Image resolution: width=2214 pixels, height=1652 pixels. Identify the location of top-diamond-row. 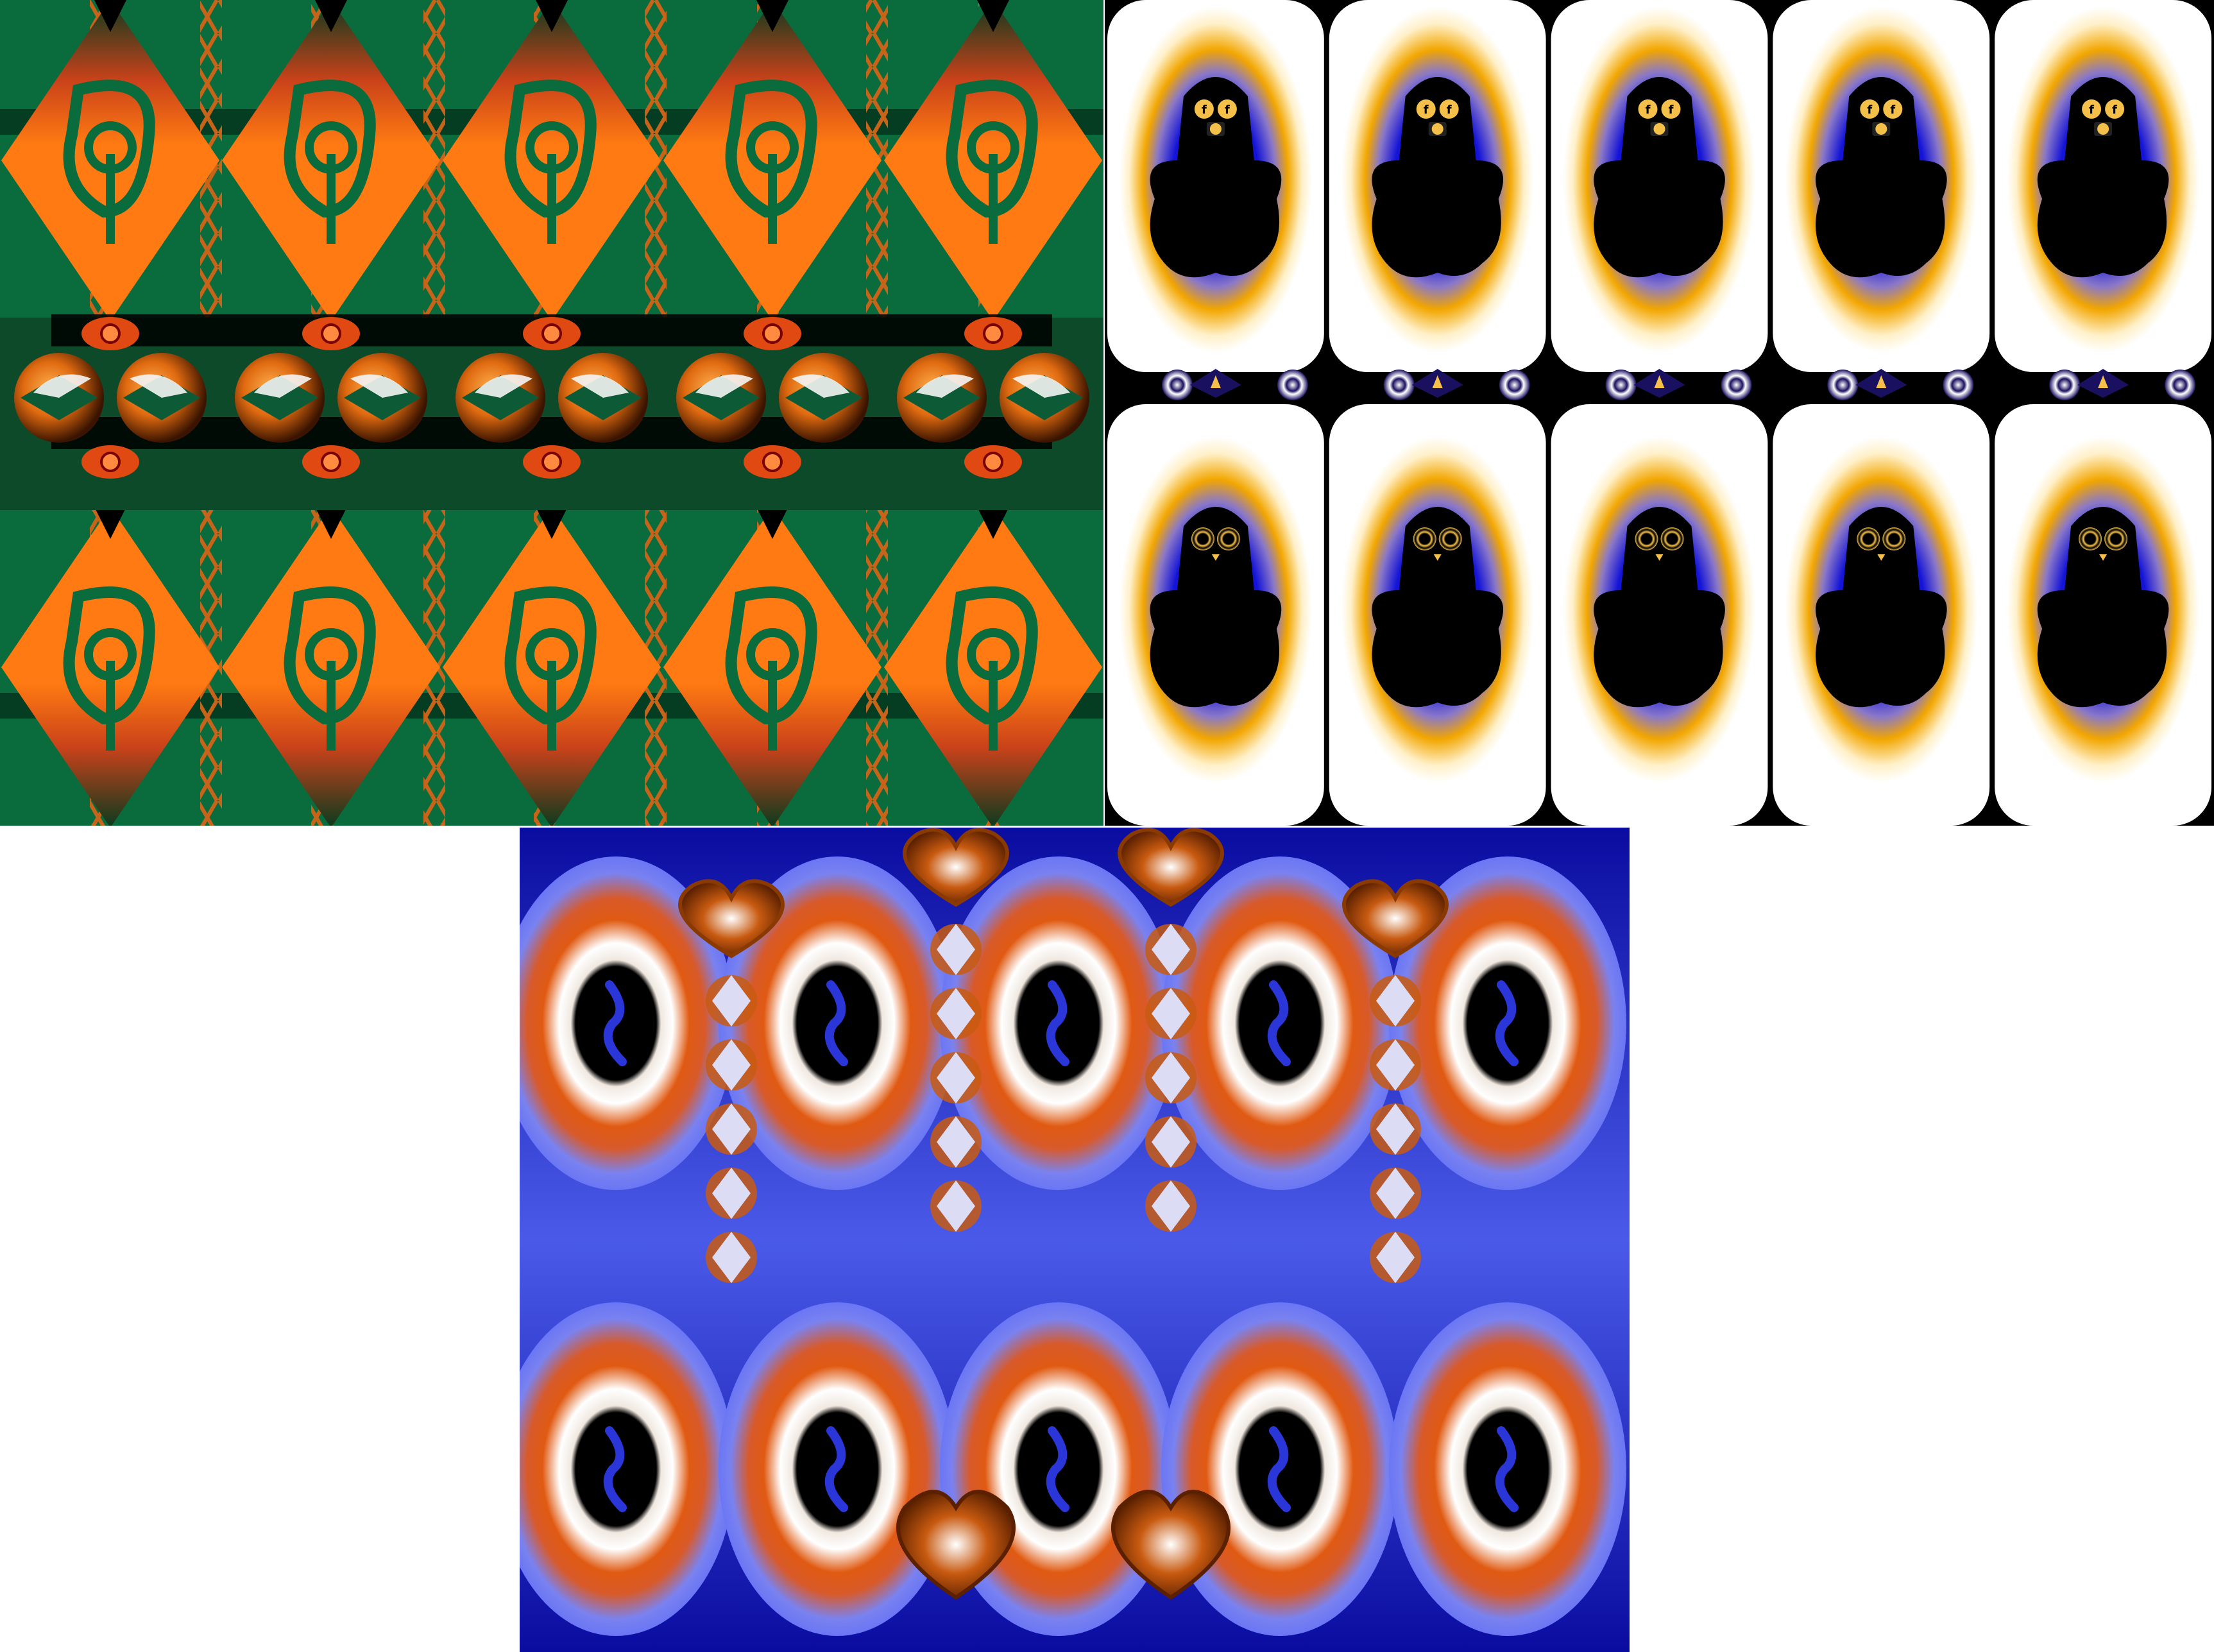
(551, 160).